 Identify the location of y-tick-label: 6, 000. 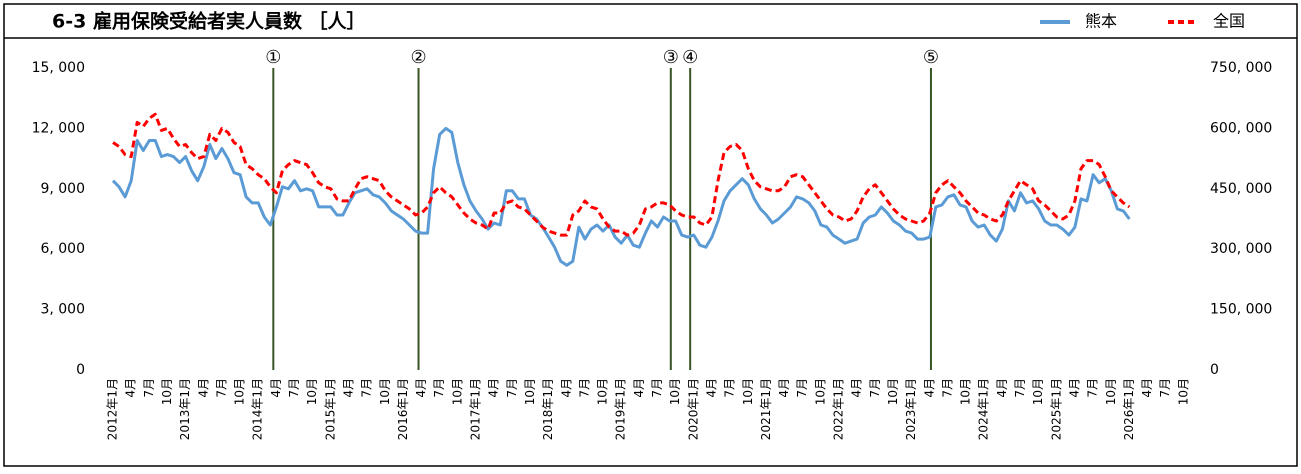
(62, 249).